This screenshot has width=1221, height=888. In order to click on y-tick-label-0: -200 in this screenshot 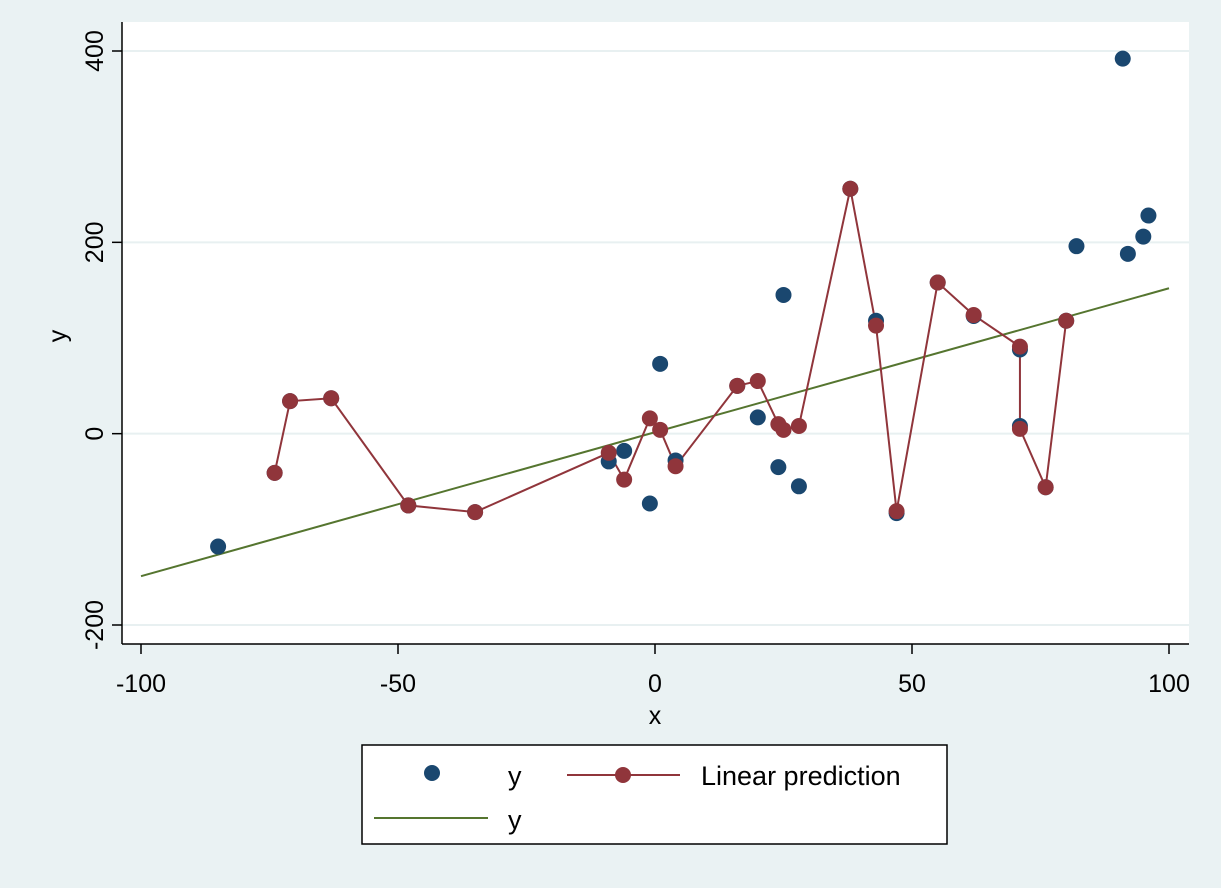, I will do `click(95, 625)`.